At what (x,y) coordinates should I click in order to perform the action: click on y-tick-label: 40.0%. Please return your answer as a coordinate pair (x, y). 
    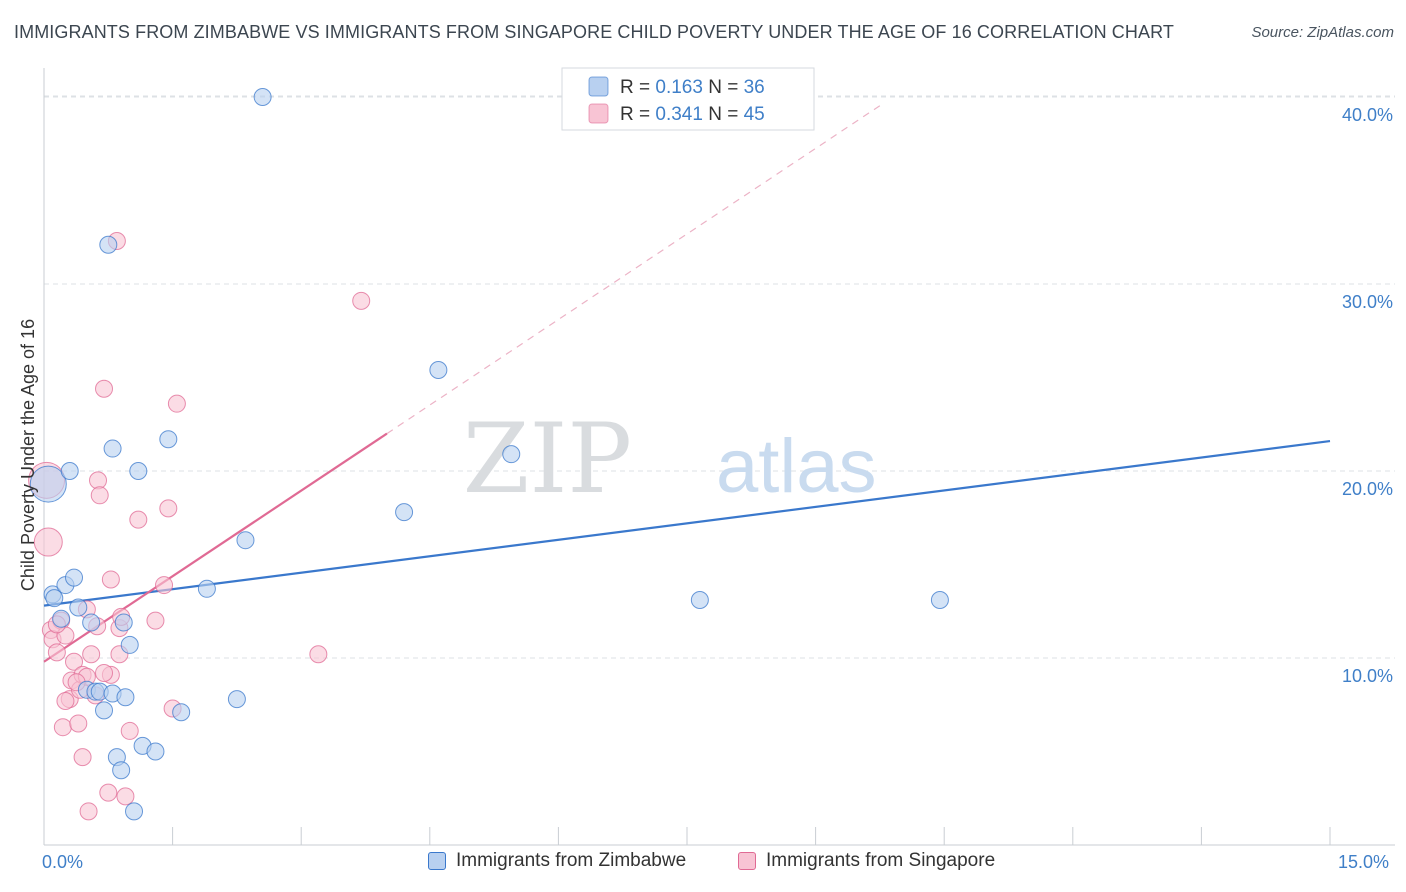
    Looking at the image, I should click on (1367, 115).